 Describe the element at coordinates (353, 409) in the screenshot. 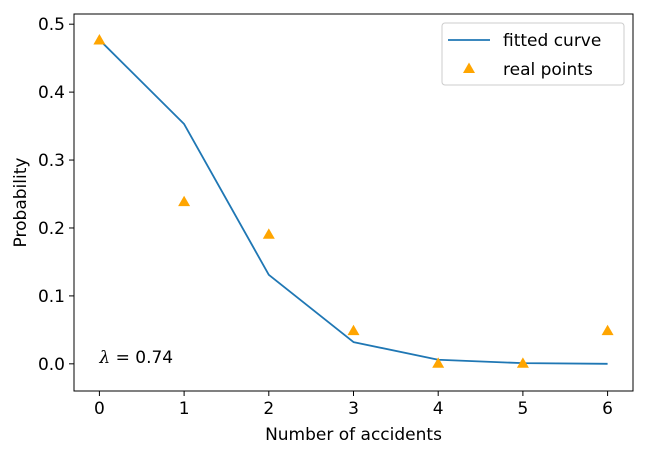

I see `x-tick-label: 3` at that location.